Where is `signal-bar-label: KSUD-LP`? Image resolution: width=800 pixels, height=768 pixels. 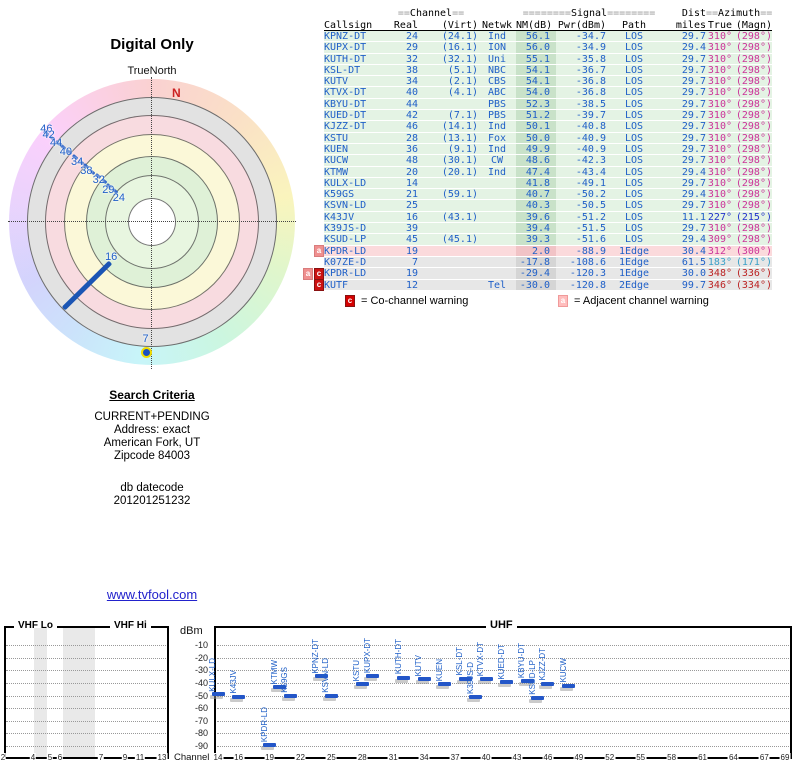
signal-bar-label: KSUD-LP is located at coordinates (532, 677).